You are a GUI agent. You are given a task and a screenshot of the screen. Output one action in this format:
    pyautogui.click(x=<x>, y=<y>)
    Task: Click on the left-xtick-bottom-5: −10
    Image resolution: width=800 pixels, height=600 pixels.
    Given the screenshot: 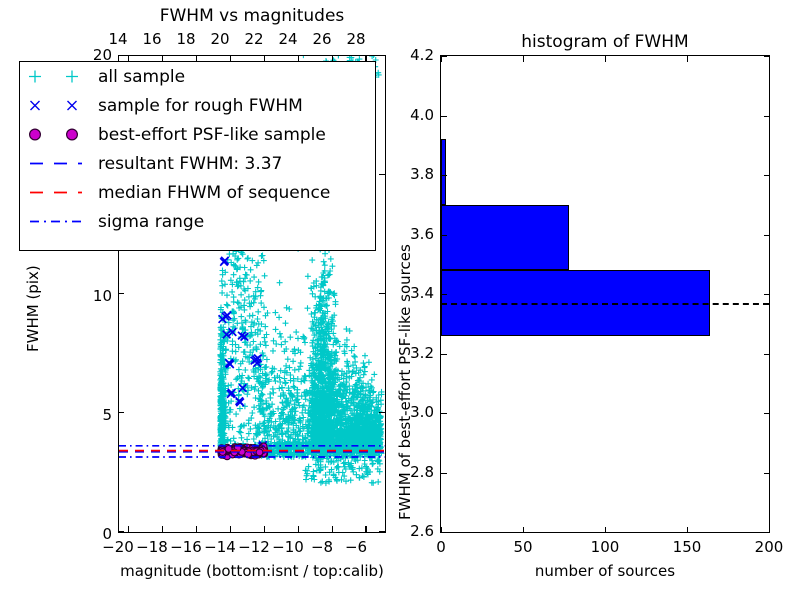 What is the action you would take?
    pyautogui.click(x=288, y=547)
    